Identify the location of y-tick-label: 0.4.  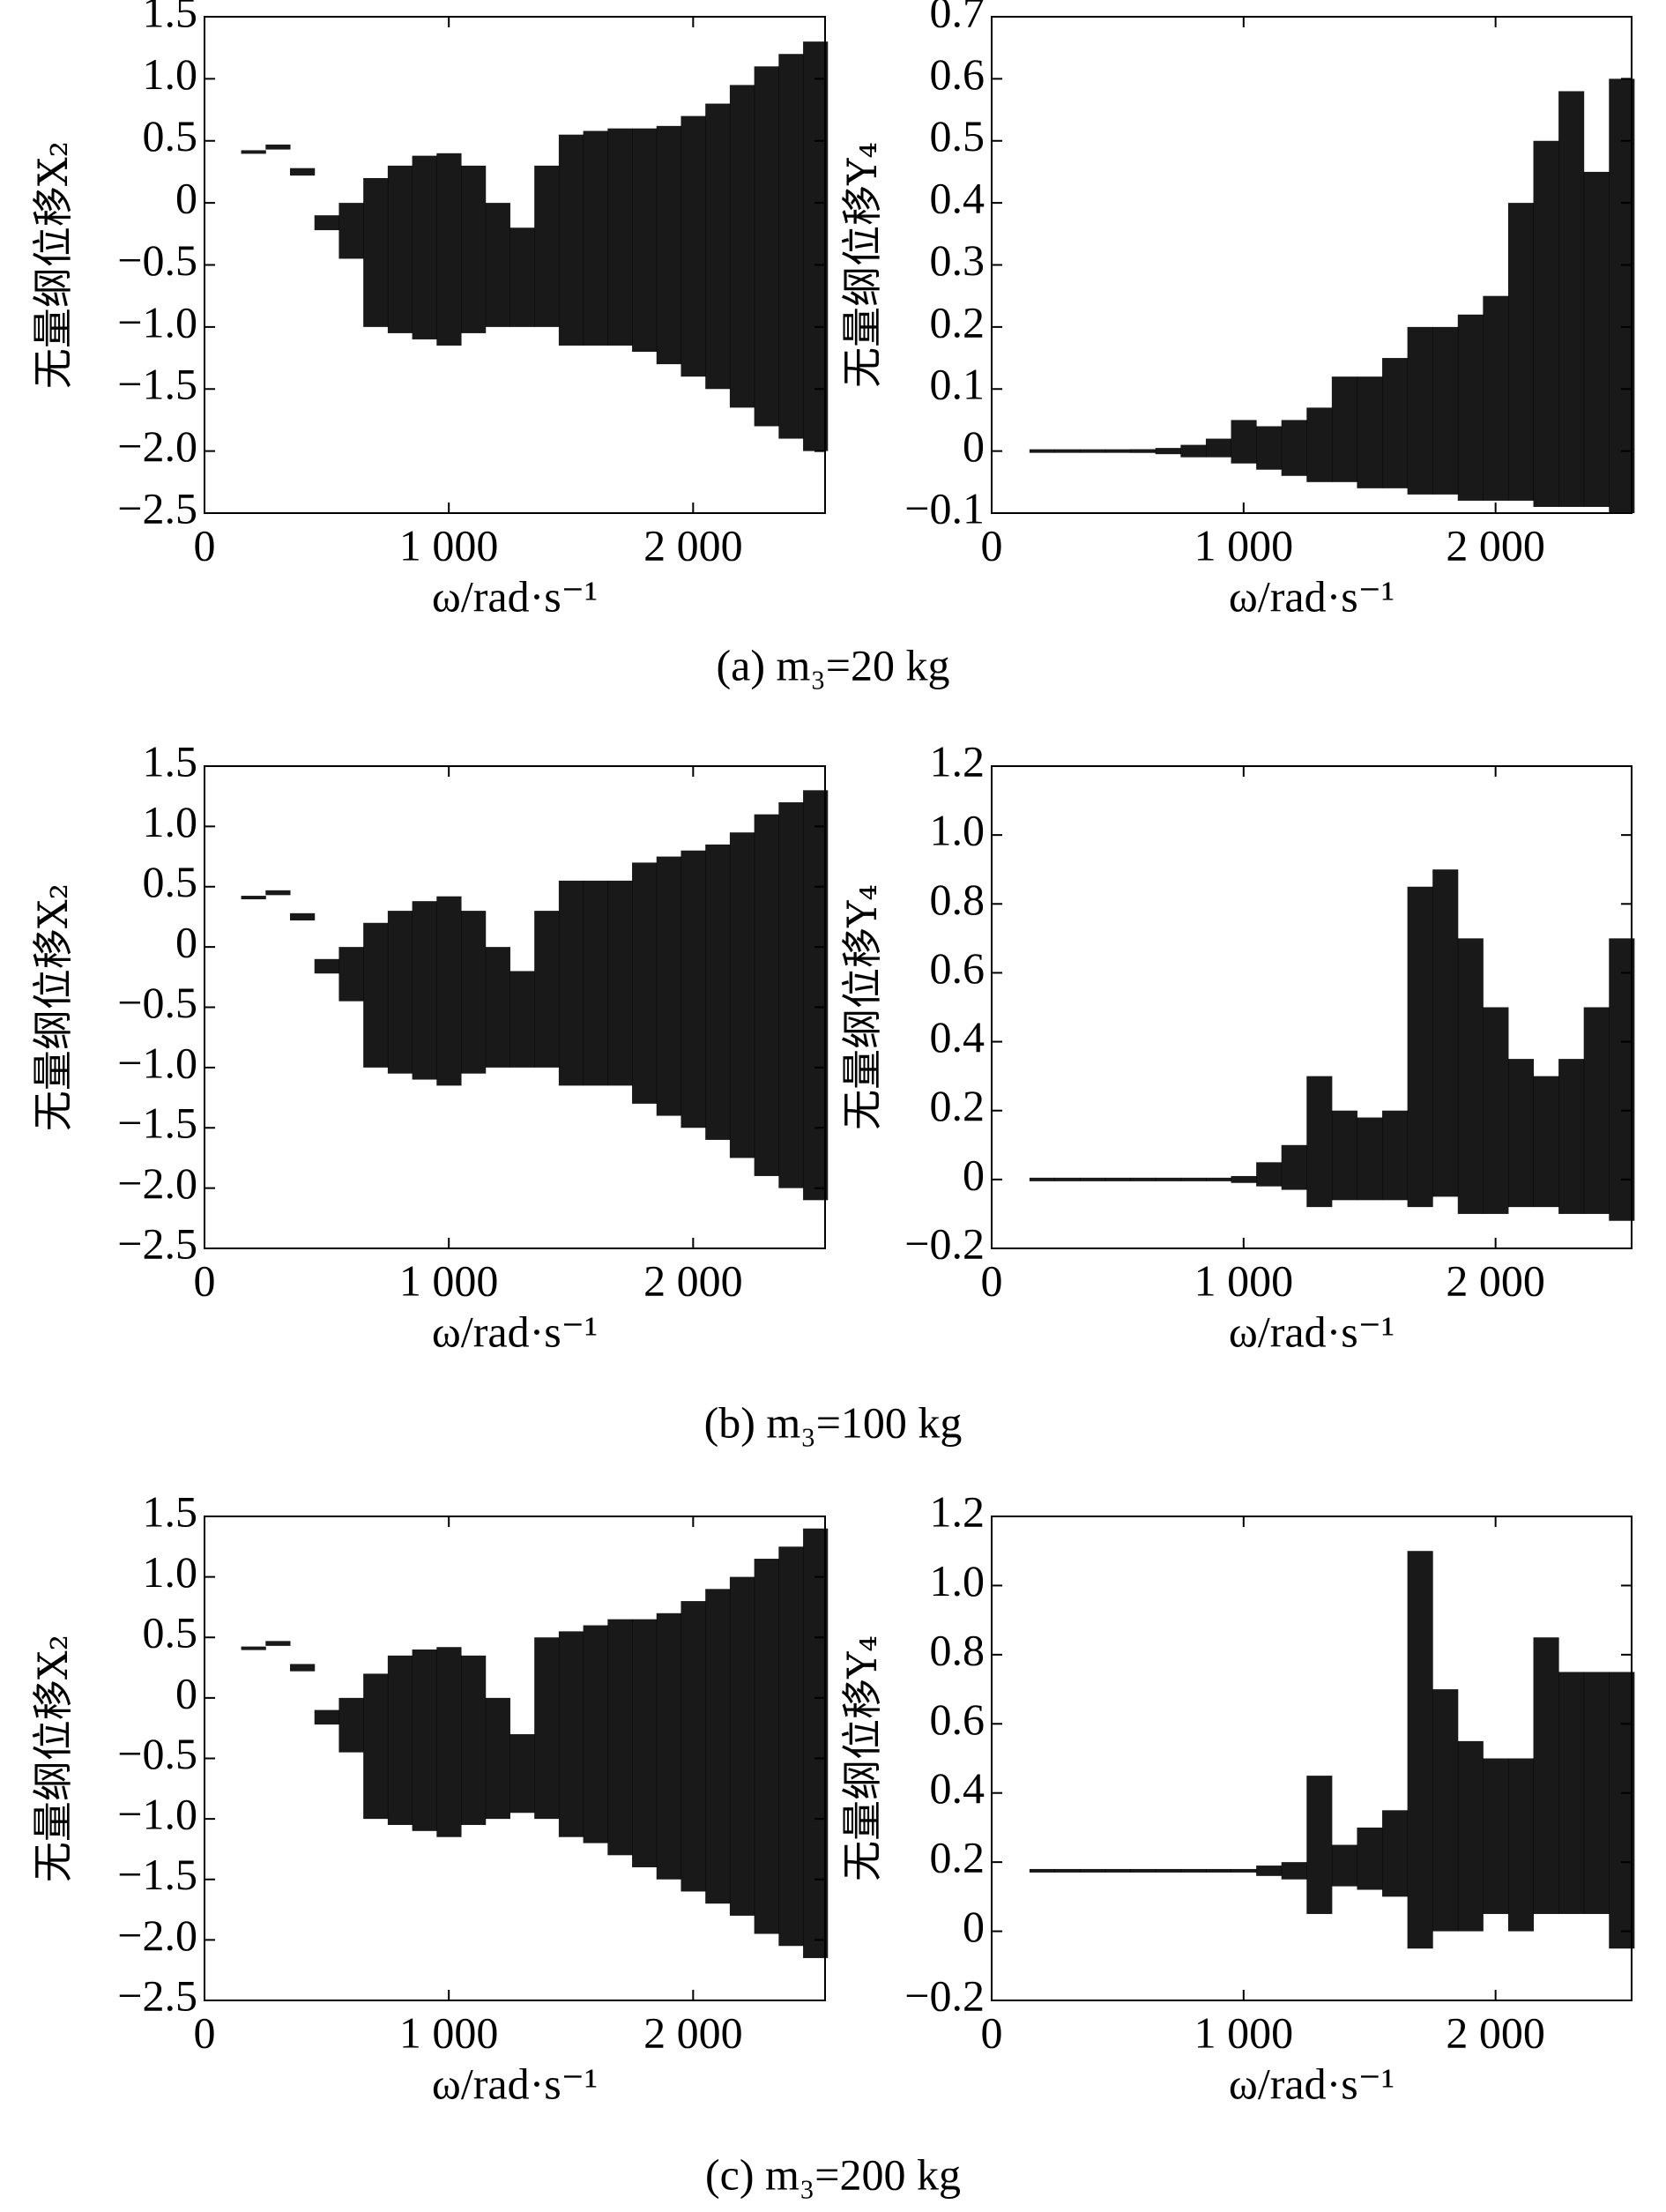
(957, 198).